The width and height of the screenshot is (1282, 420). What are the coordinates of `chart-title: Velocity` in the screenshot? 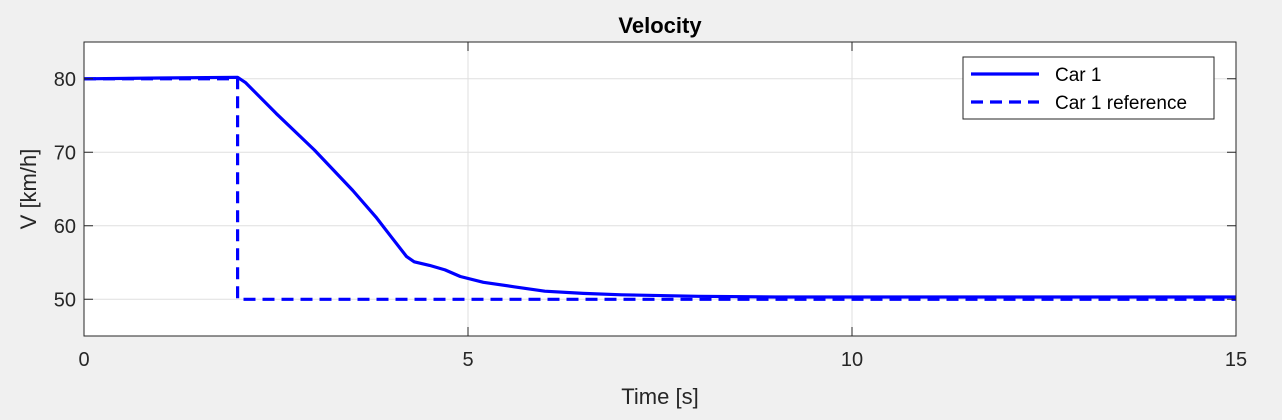 It's located at (660, 25).